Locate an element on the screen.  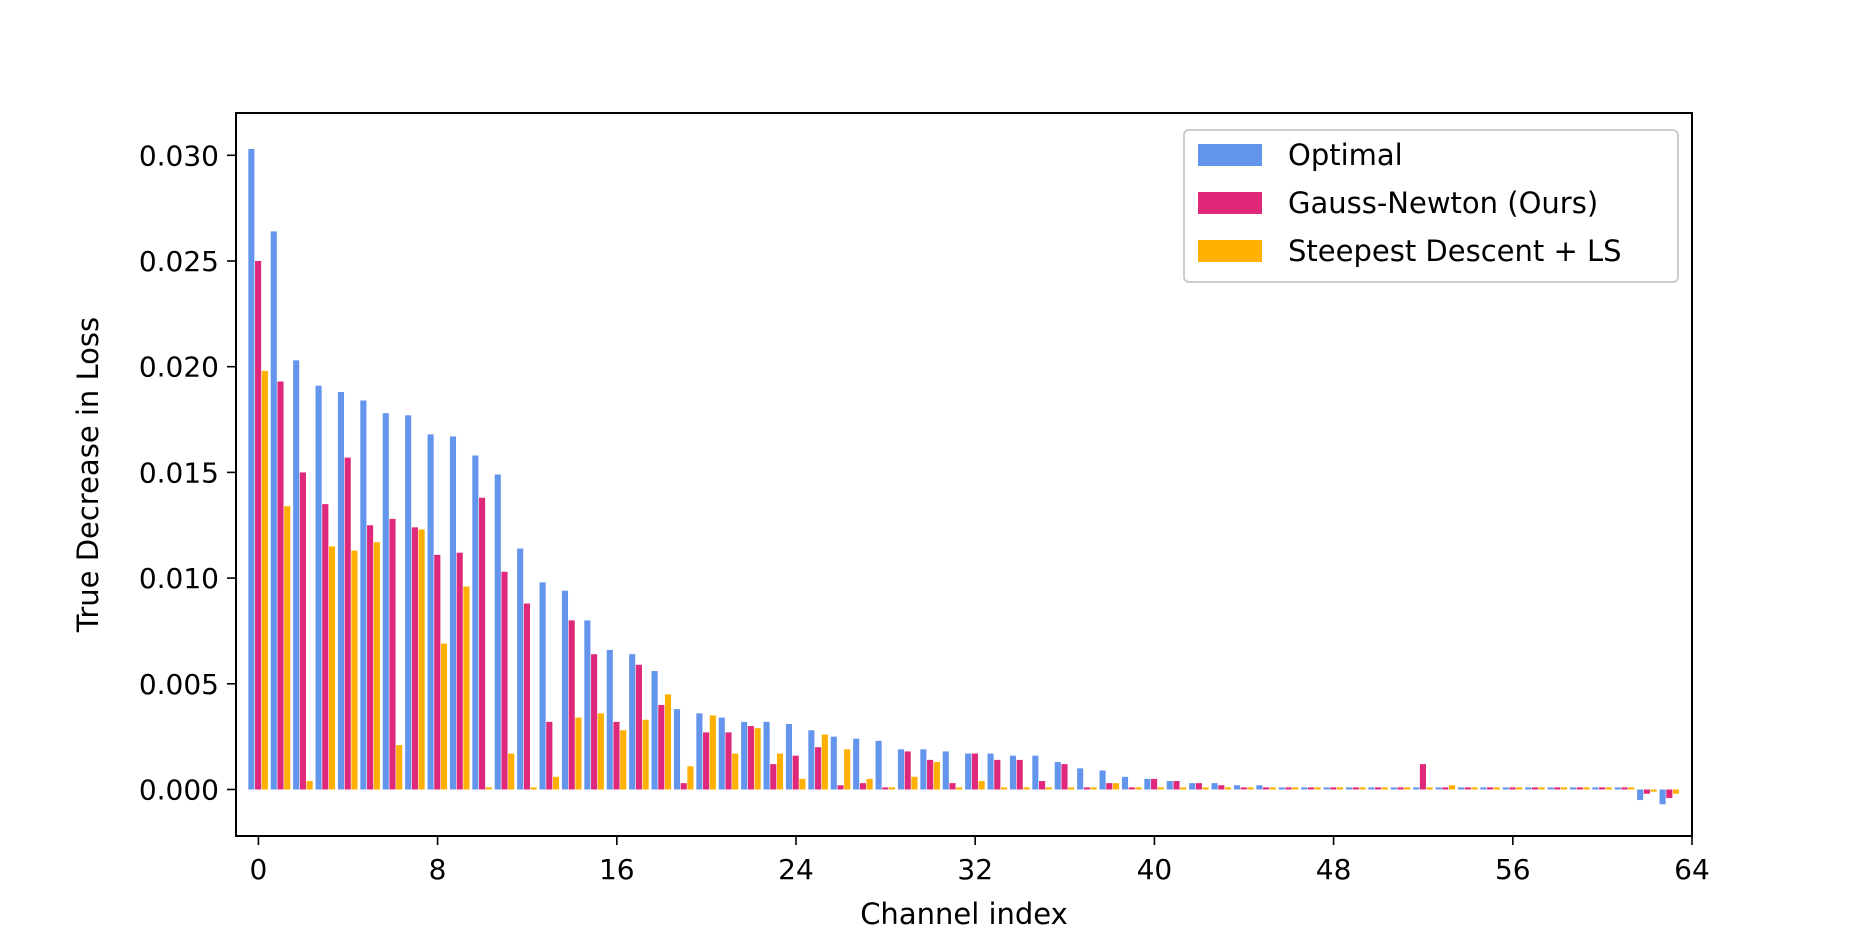
x-tick-label: 8 is located at coordinates (438, 869).